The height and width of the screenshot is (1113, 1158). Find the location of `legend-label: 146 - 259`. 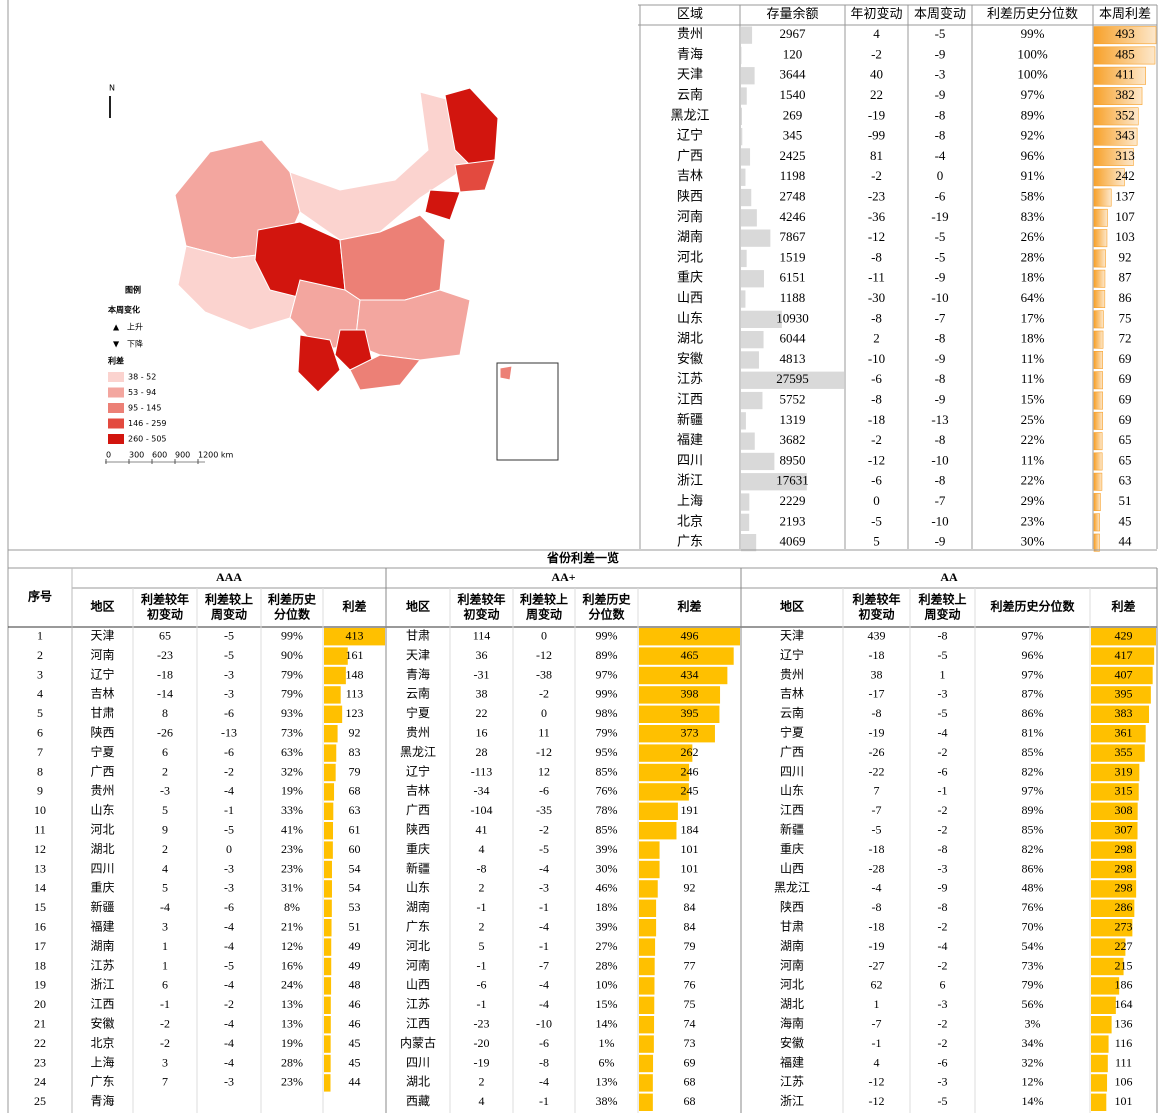

legend-label: 146 - 259 is located at coordinates (147, 423).